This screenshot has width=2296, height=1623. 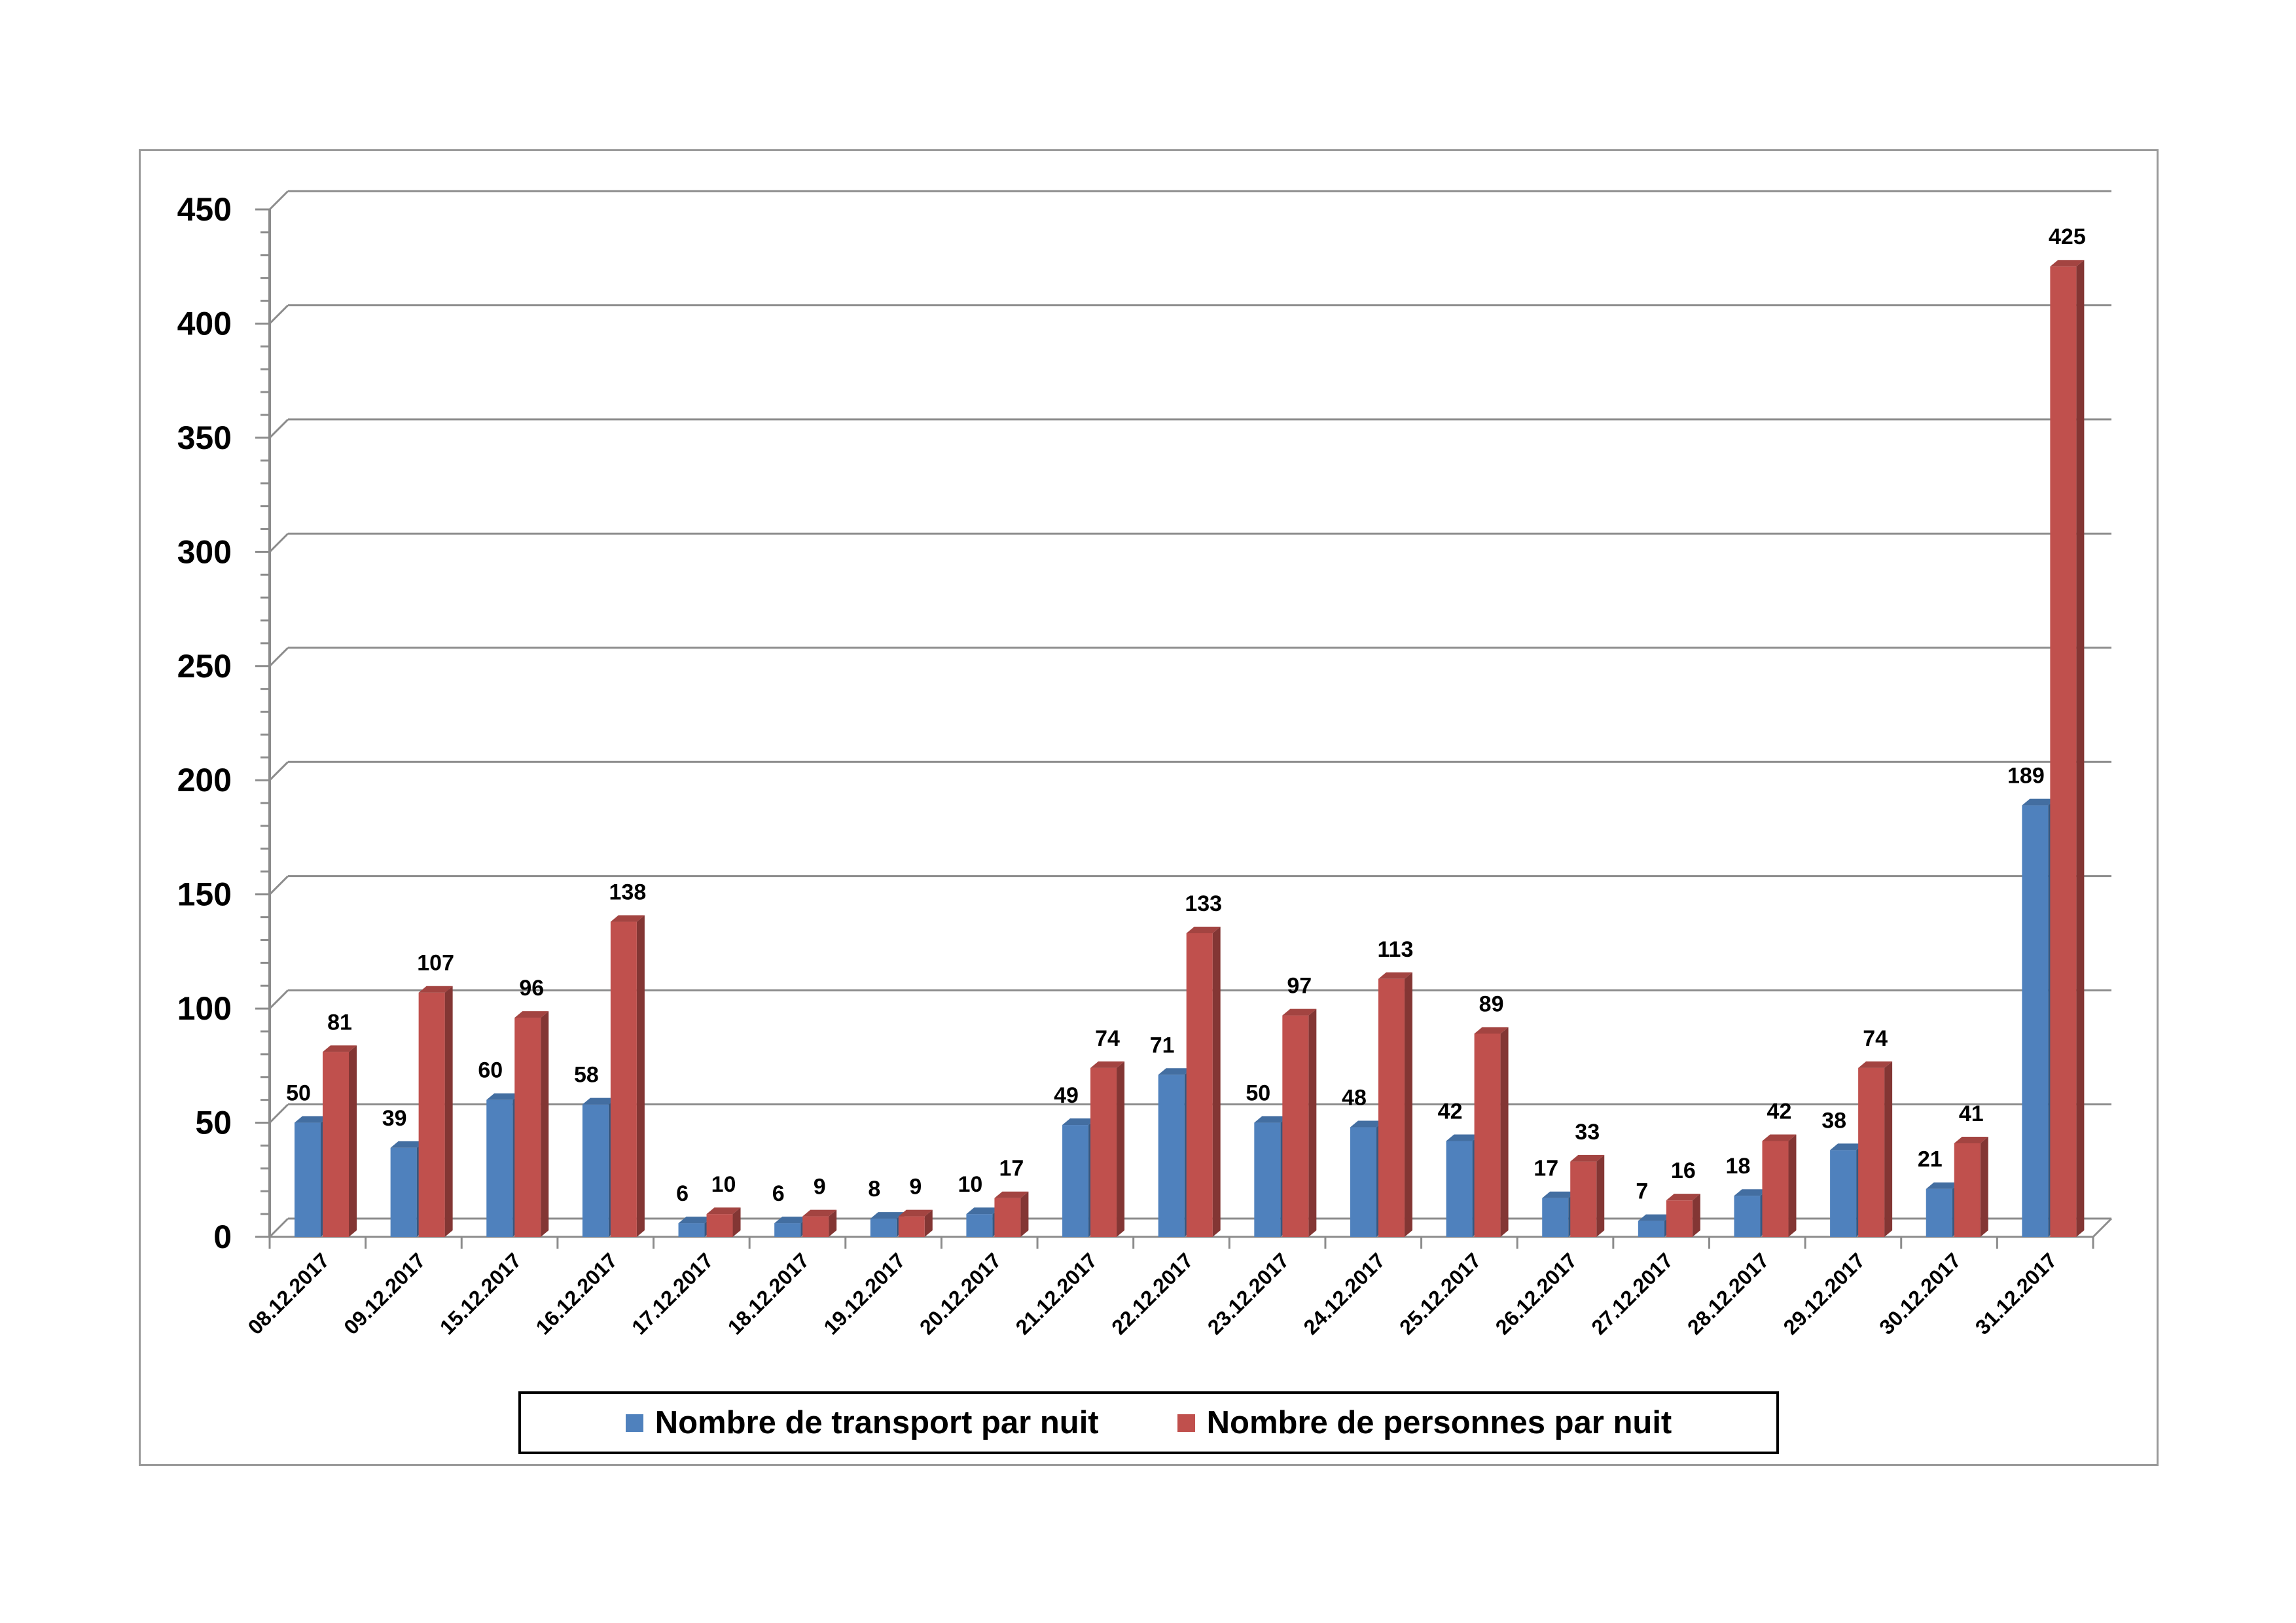 What do you see at coordinates (634, 1423) in the screenshot?
I see `legend-swatch-transport` at bounding box center [634, 1423].